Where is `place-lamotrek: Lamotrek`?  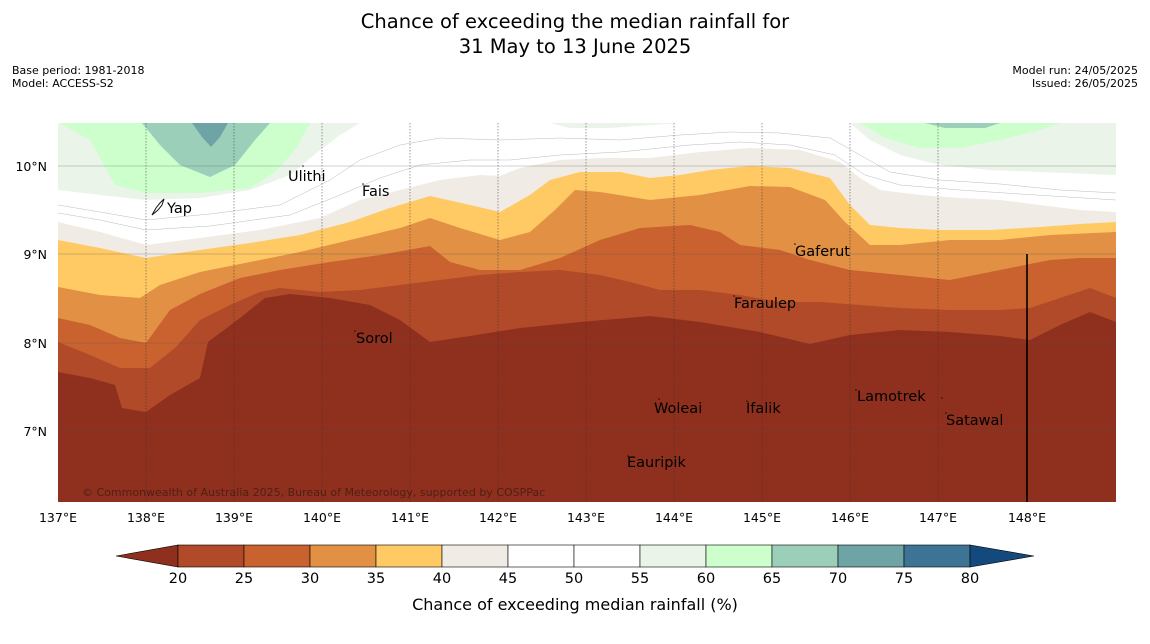
place-lamotrek: Lamotrek is located at coordinates (891, 397).